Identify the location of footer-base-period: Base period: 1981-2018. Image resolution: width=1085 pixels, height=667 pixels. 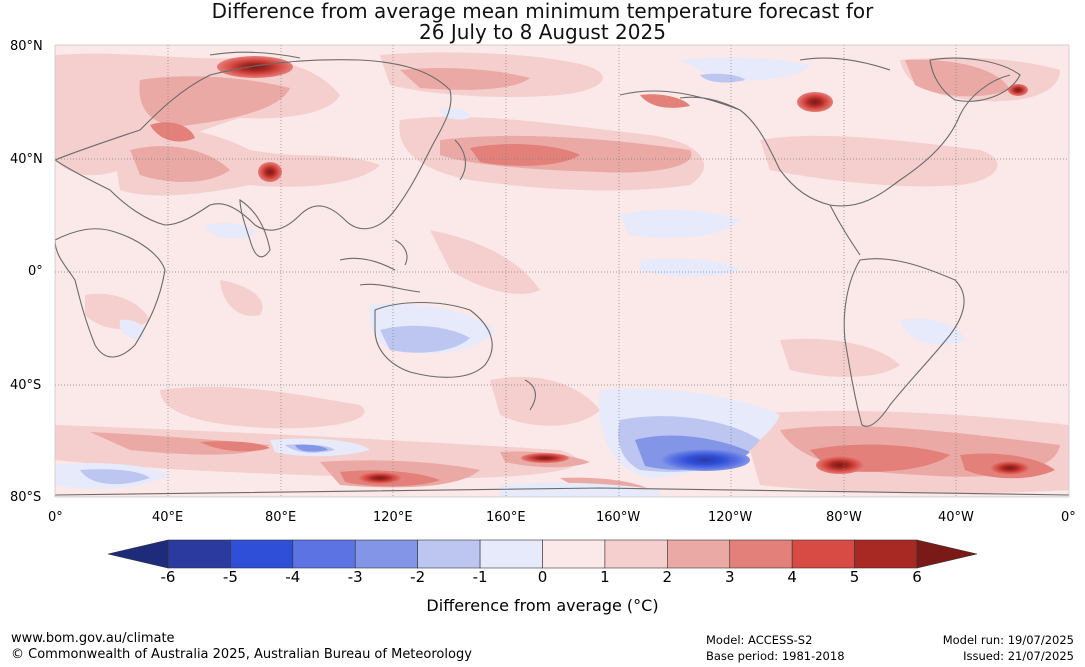
(775, 656).